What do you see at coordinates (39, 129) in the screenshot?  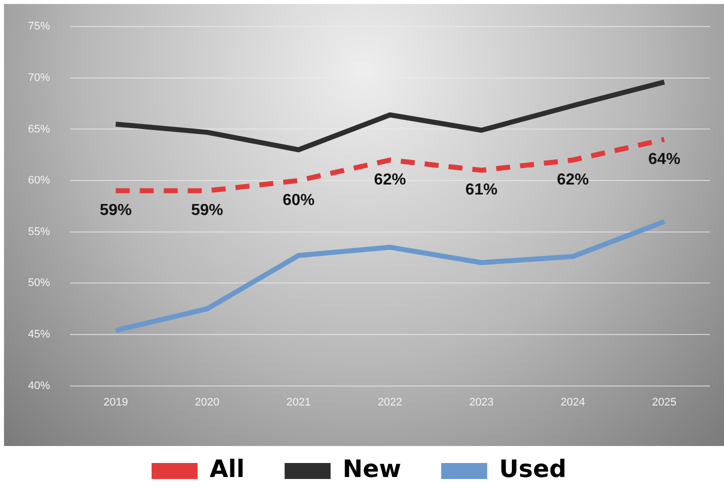 I see `y-tick-label: 65%` at bounding box center [39, 129].